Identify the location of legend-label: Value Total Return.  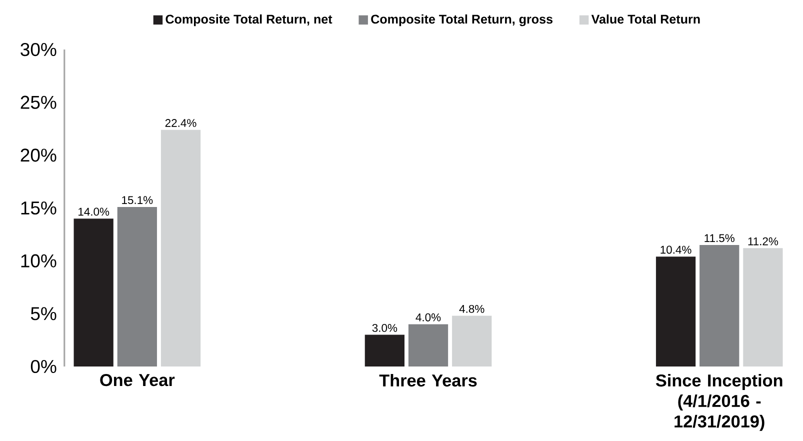
(645, 19).